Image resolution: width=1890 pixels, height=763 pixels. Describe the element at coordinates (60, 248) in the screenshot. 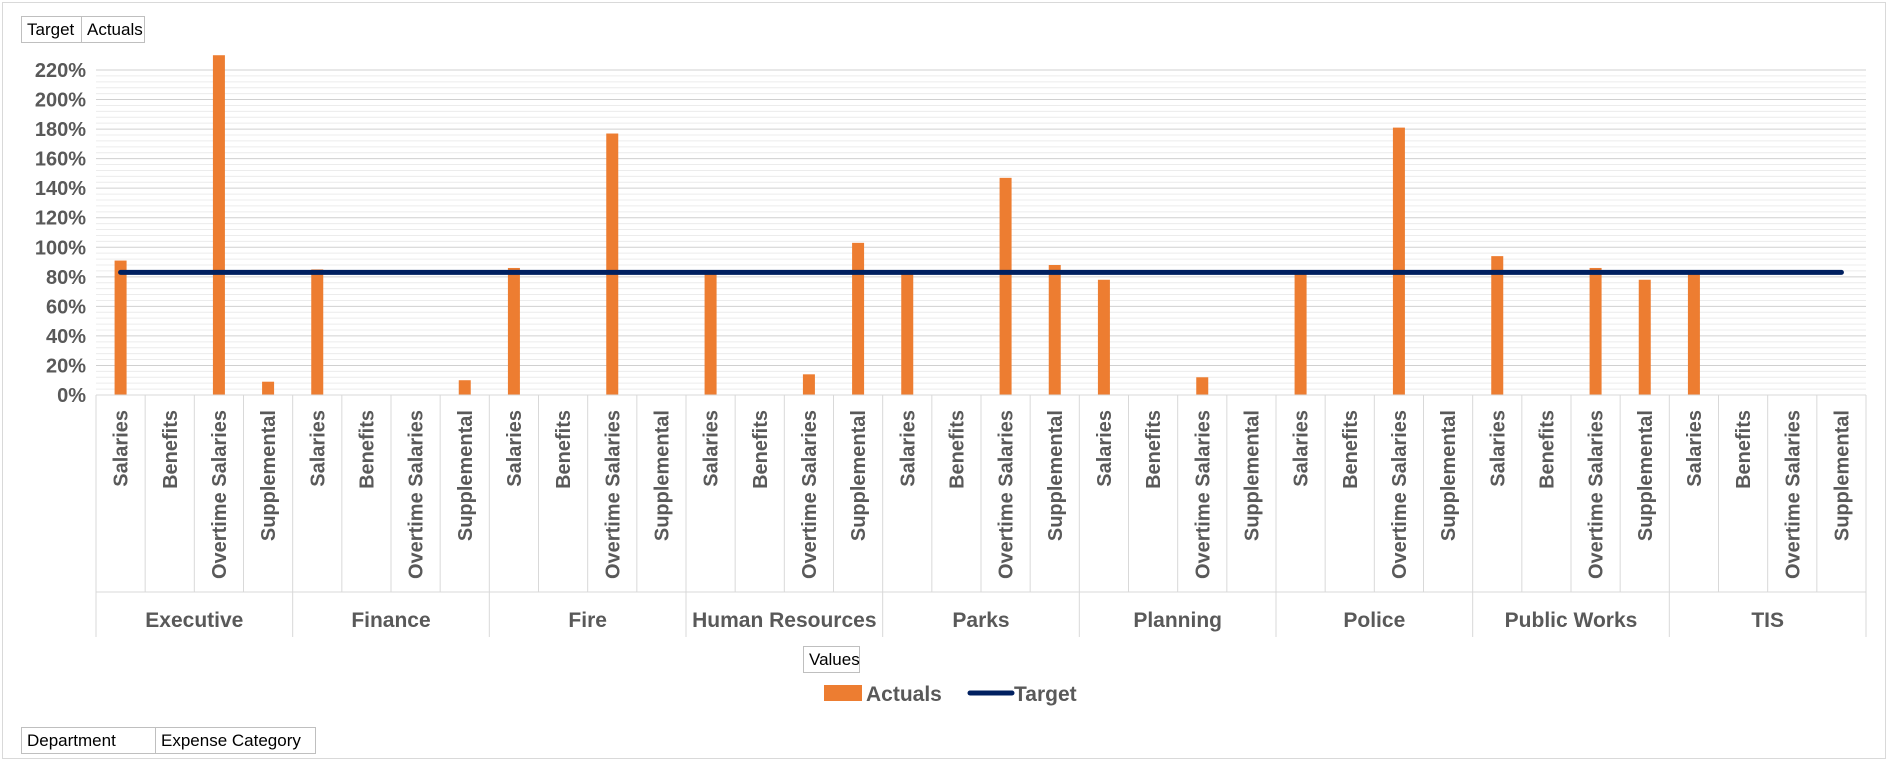

I see `y-tick-label: 100%` at that location.